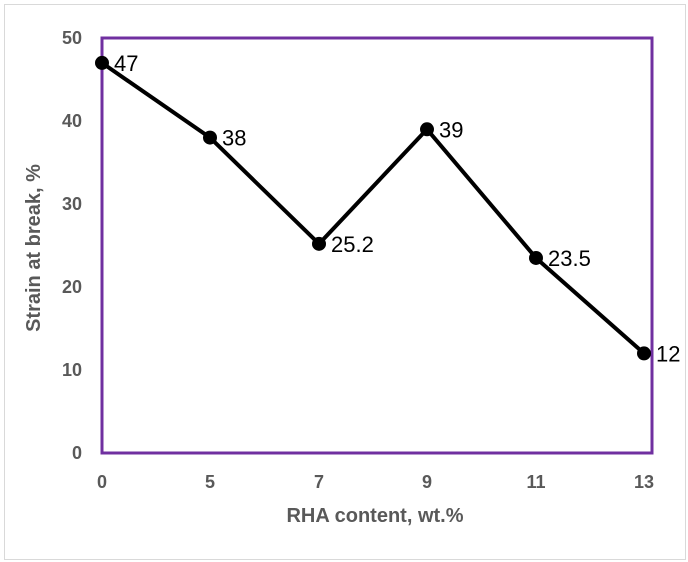  What do you see at coordinates (375, 482) in the screenshot?
I see `x-axis-ticks: 0 5 7 9 11 13` at bounding box center [375, 482].